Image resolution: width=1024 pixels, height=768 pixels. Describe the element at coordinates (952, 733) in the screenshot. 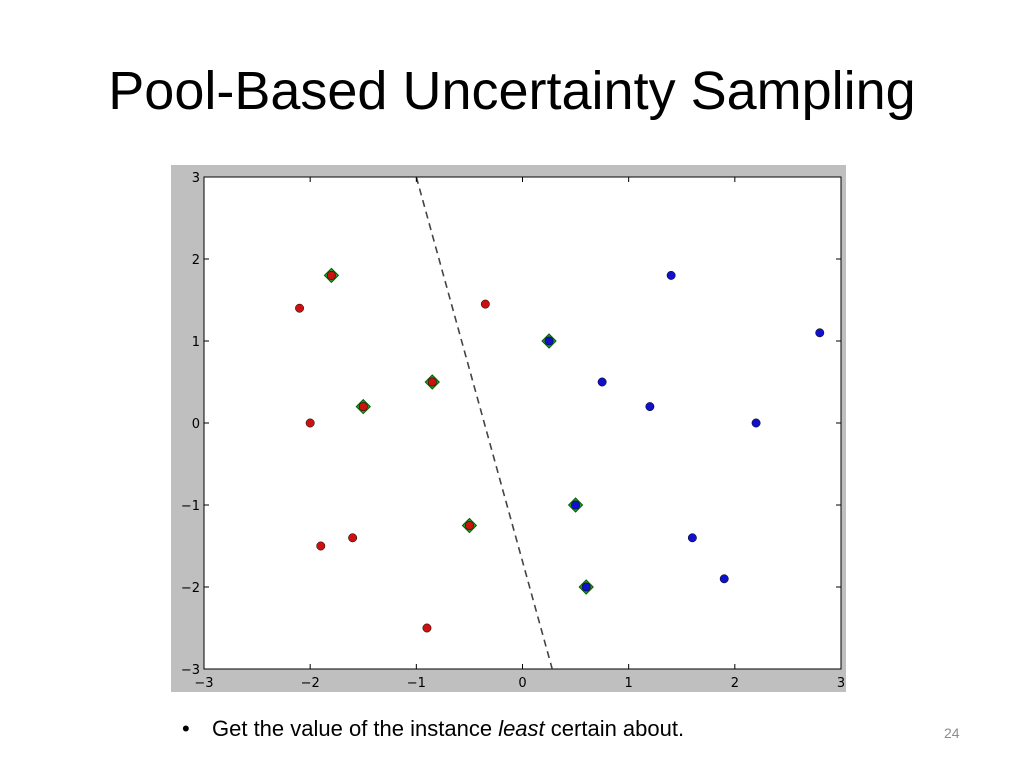

I see `page-number: 24` at that location.